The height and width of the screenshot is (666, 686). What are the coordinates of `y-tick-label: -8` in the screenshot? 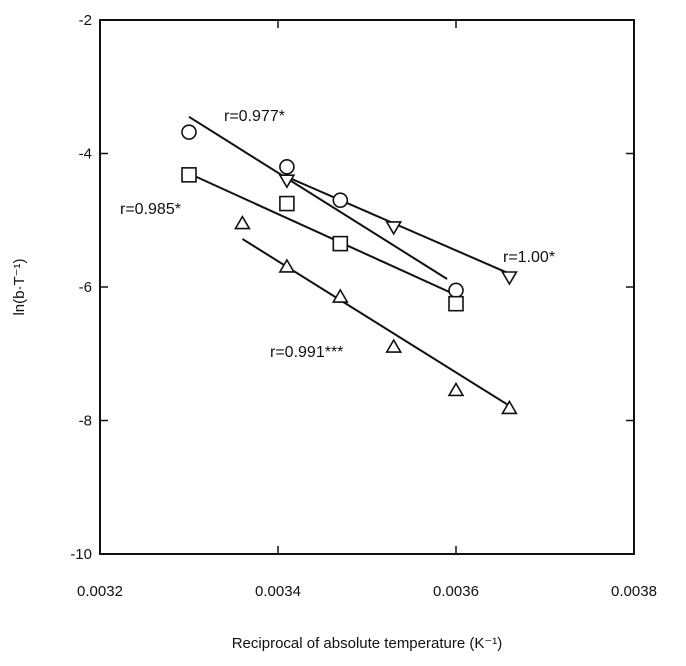 It's located at (85, 421).